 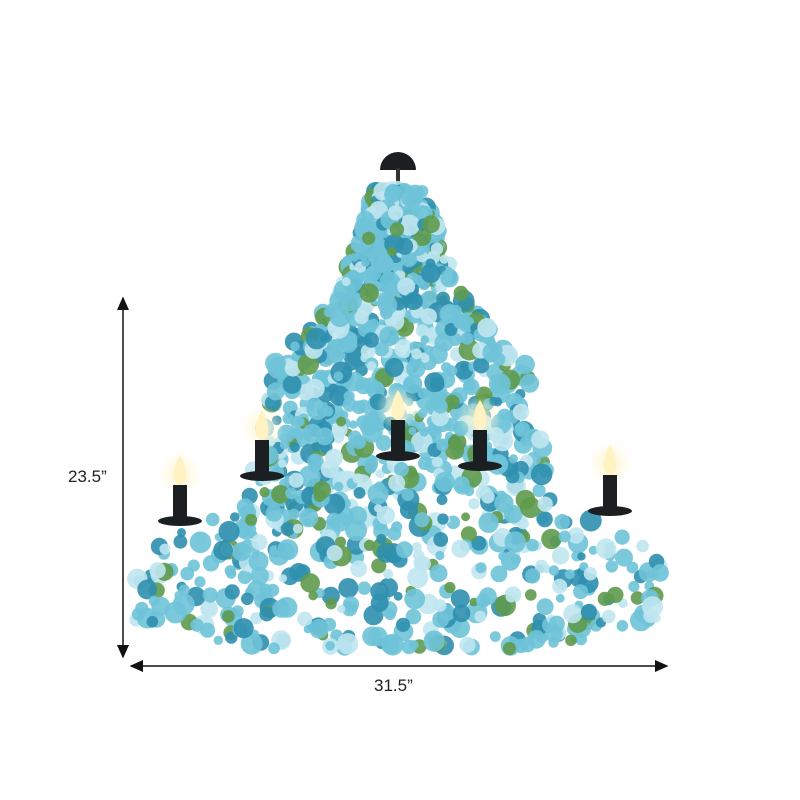 I want to click on width-label: 31.5”, so click(x=393, y=685).